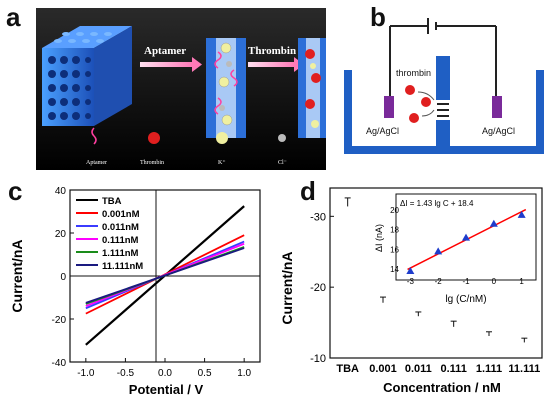 The width and height of the screenshot is (550, 402). I want to click on thrombin-arrow, so click(271, 64).